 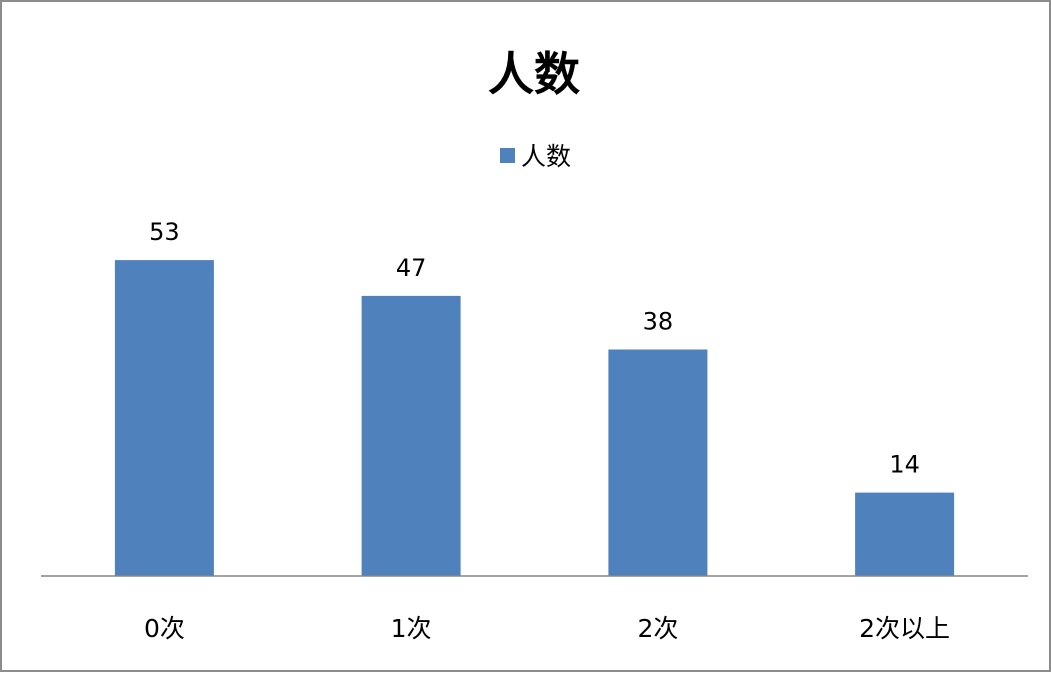 What do you see at coordinates (546, 156) in the screenshot?
I see `legend-label: 人数` at bounding box center [546, 156].